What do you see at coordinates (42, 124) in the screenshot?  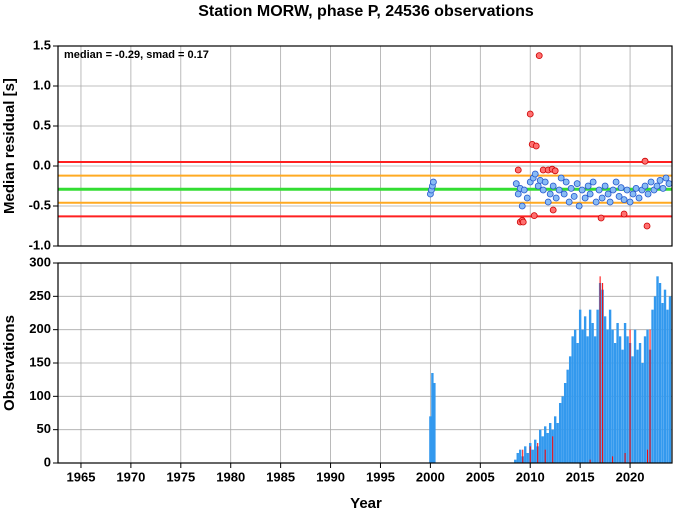 I see `y-tick-label: 0.5` at bounding box center [42, 124].